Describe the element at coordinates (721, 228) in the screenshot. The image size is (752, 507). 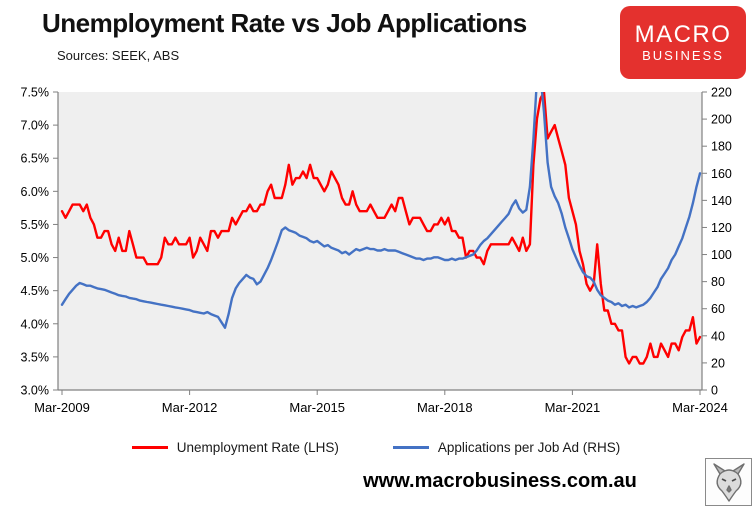
I see `svg-text: 120` at that location.